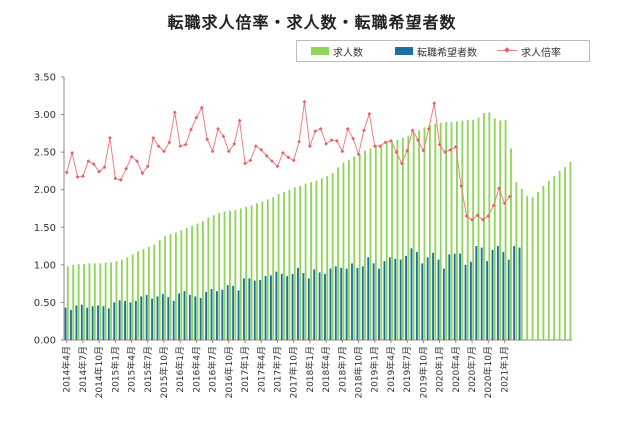 The height and width of the screenshot is (422, 624). Describe the element at coordinates (423, 372) in the screenshot. I see `x-tick-label-22: 2019年10月` at that location.